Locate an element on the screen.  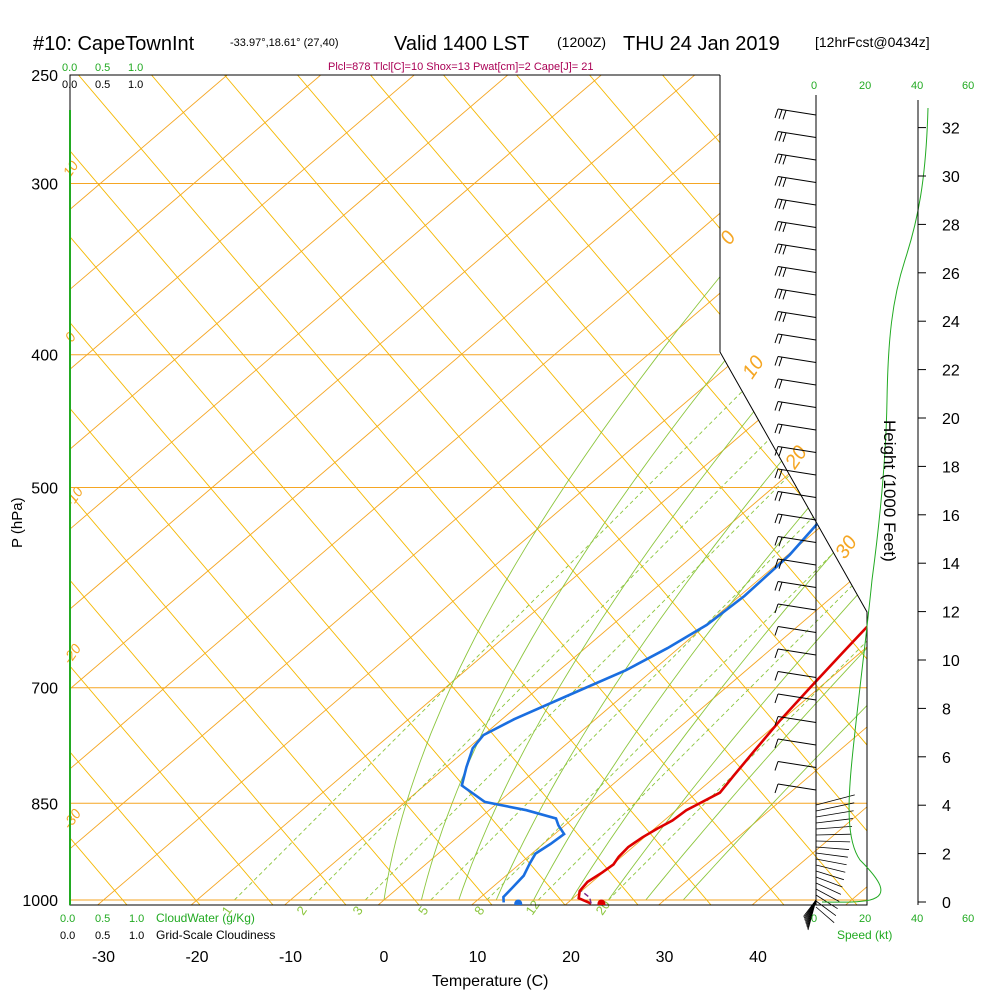
temperature-tick-label: -20 is located at coordinates (196, 957).